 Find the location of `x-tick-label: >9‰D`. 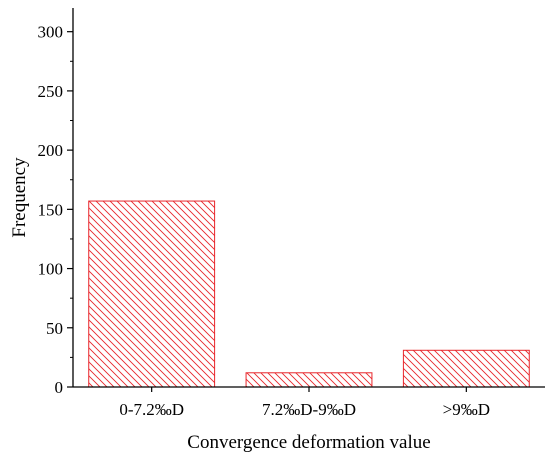

x-tick-label: >9‰D is located at coordinates (466, 409).